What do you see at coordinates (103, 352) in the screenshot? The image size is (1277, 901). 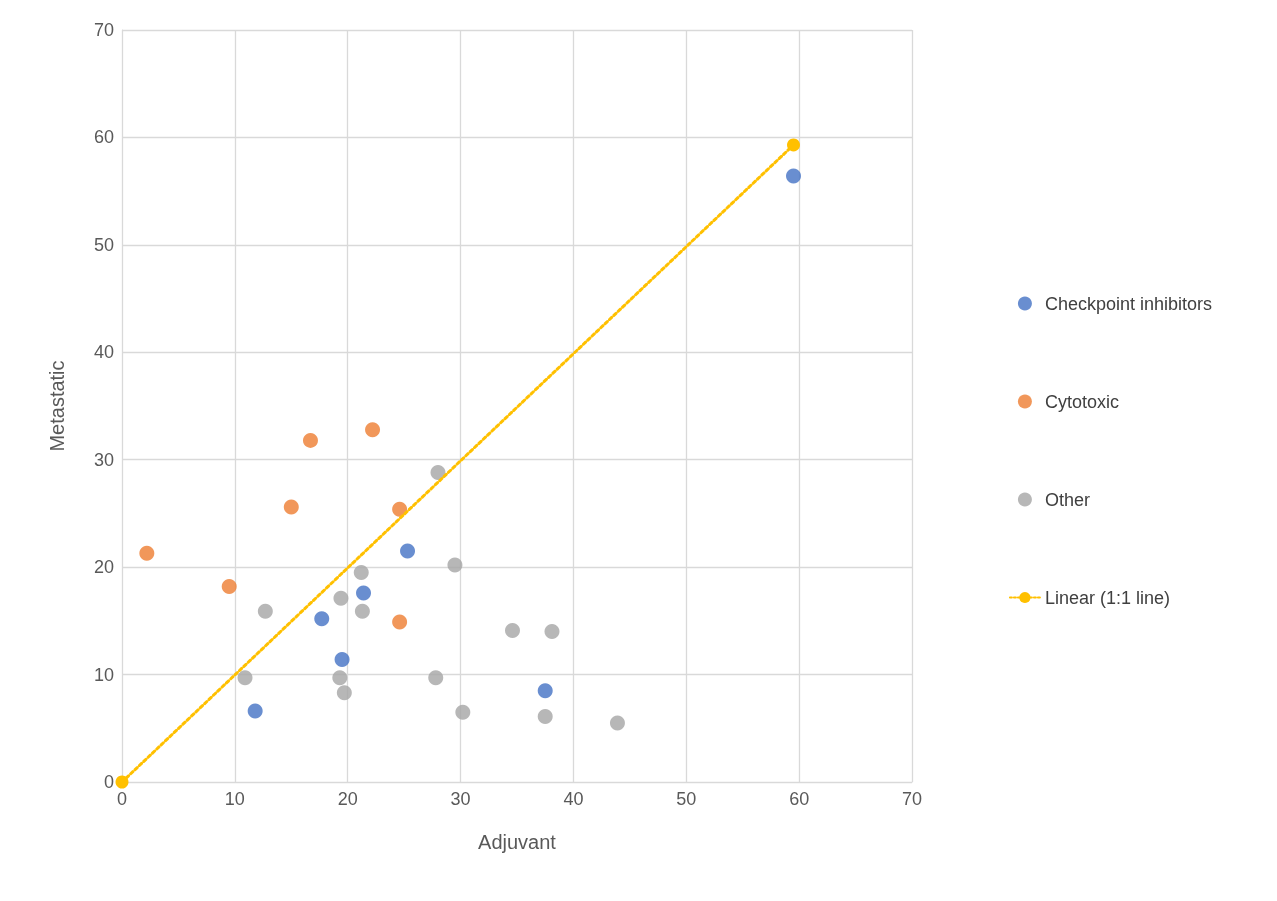 I see `y-tick-label: 40` at bounding box center [103, 352].